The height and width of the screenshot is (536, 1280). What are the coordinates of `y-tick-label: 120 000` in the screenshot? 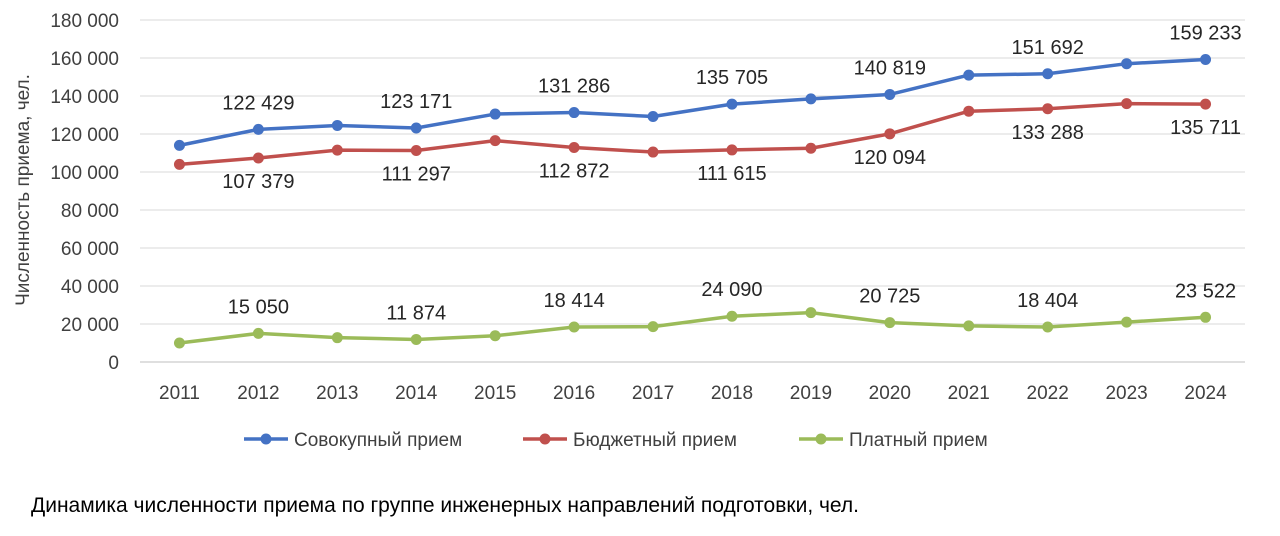 It's located at (84, 135).